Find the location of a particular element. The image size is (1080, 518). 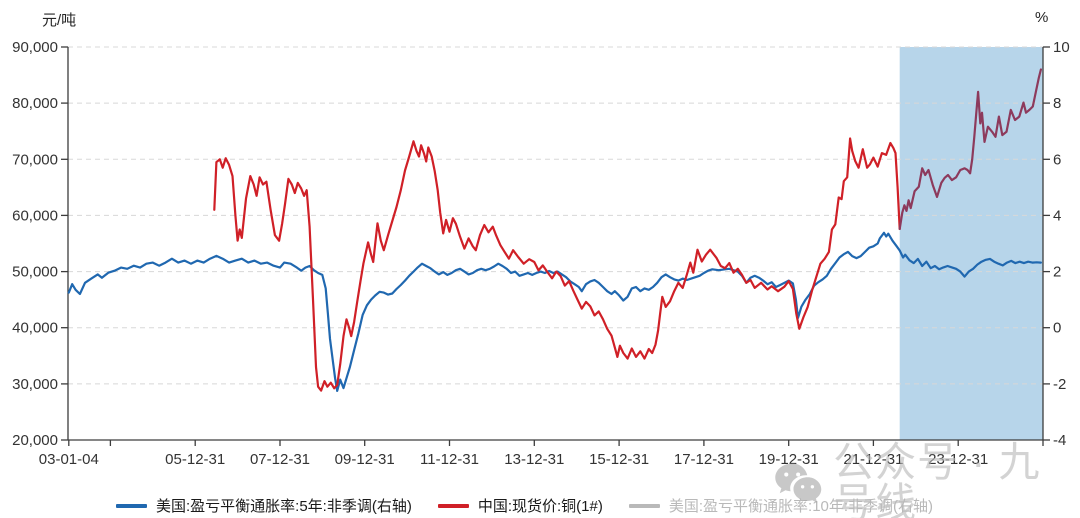

legend-item-us-5y-breakeven: 美国:盈亏平衡通胀率:5年:非季调(右轴) is located at coordinates (264, 505).